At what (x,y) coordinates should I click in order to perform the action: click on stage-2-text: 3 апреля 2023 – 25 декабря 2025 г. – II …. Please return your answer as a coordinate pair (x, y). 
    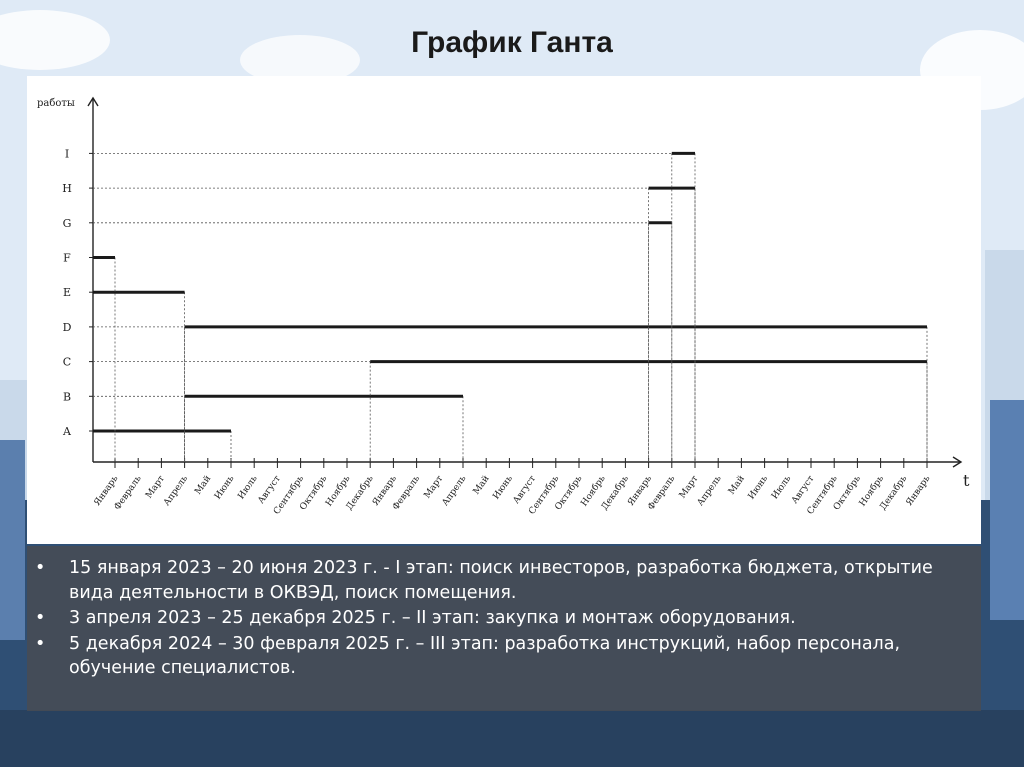
    Looking at the image, I should click on (432, 618).